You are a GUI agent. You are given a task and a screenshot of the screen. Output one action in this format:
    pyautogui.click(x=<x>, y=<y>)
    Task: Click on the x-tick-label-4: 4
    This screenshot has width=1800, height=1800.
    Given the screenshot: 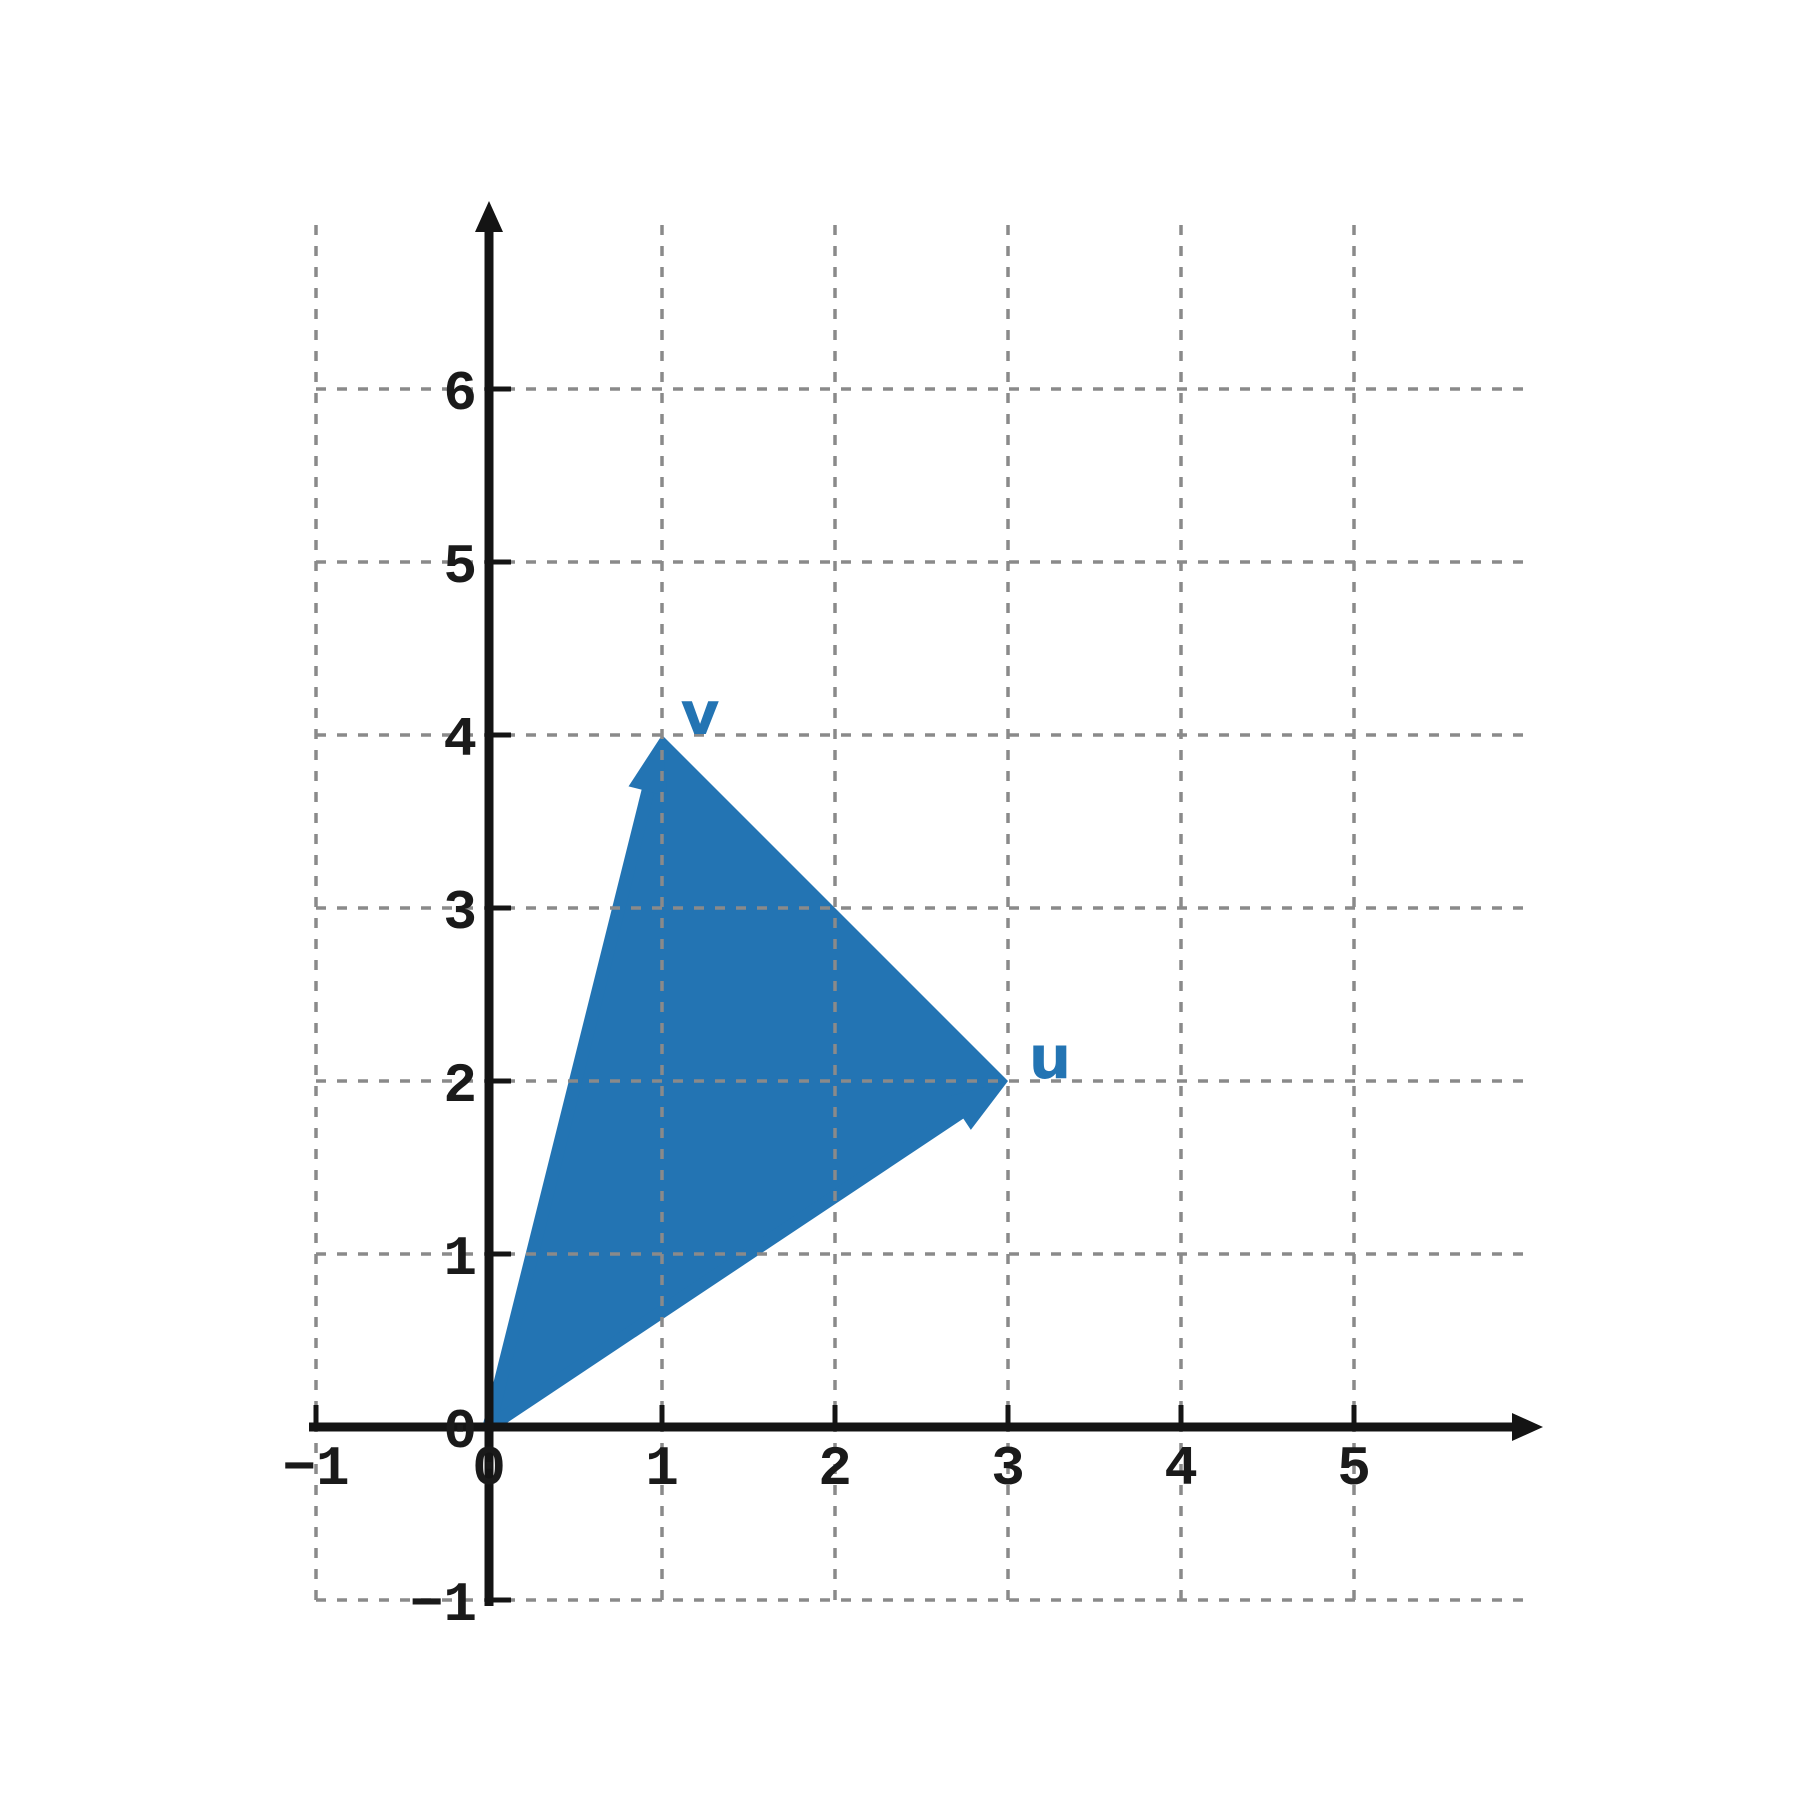 What is the action you would take?
    pyautogui.click(x=1181, y=1469)
    